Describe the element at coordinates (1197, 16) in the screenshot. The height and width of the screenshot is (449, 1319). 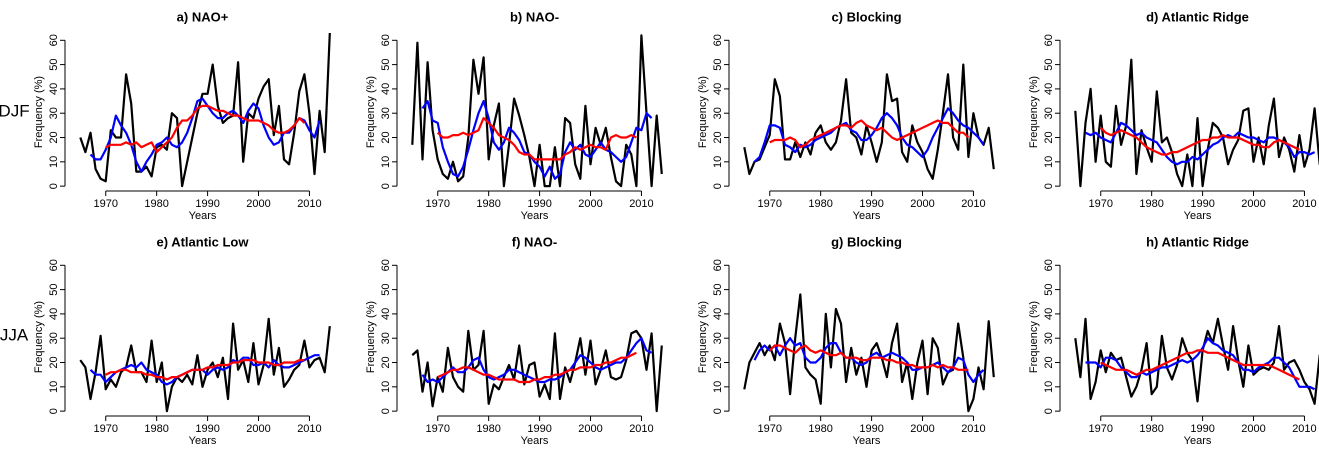
I see `panel-title: d) Atlantic Ridge` at that location.